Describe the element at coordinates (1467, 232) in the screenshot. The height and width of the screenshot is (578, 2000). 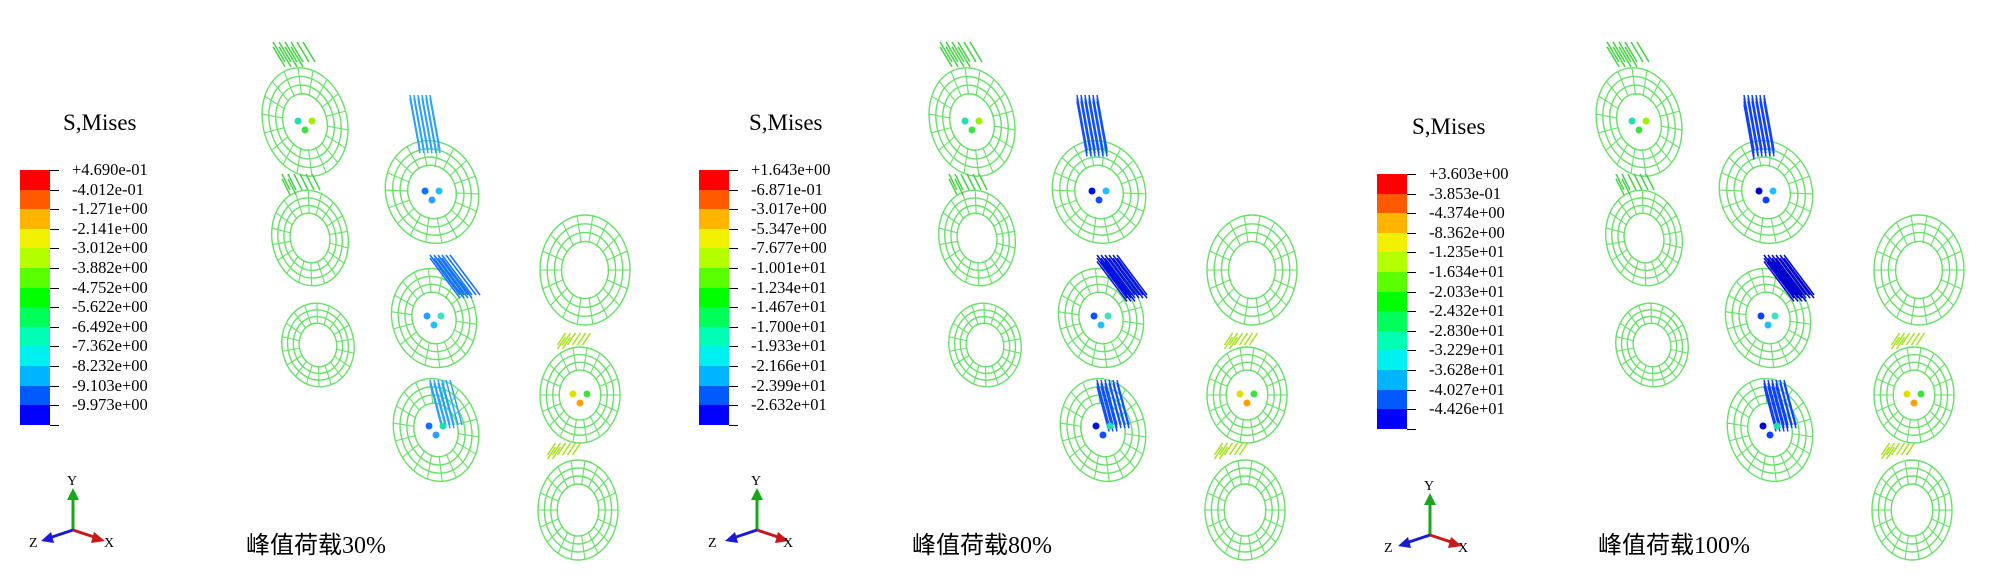
I see `legend-value: -8.362e+00` at that location.